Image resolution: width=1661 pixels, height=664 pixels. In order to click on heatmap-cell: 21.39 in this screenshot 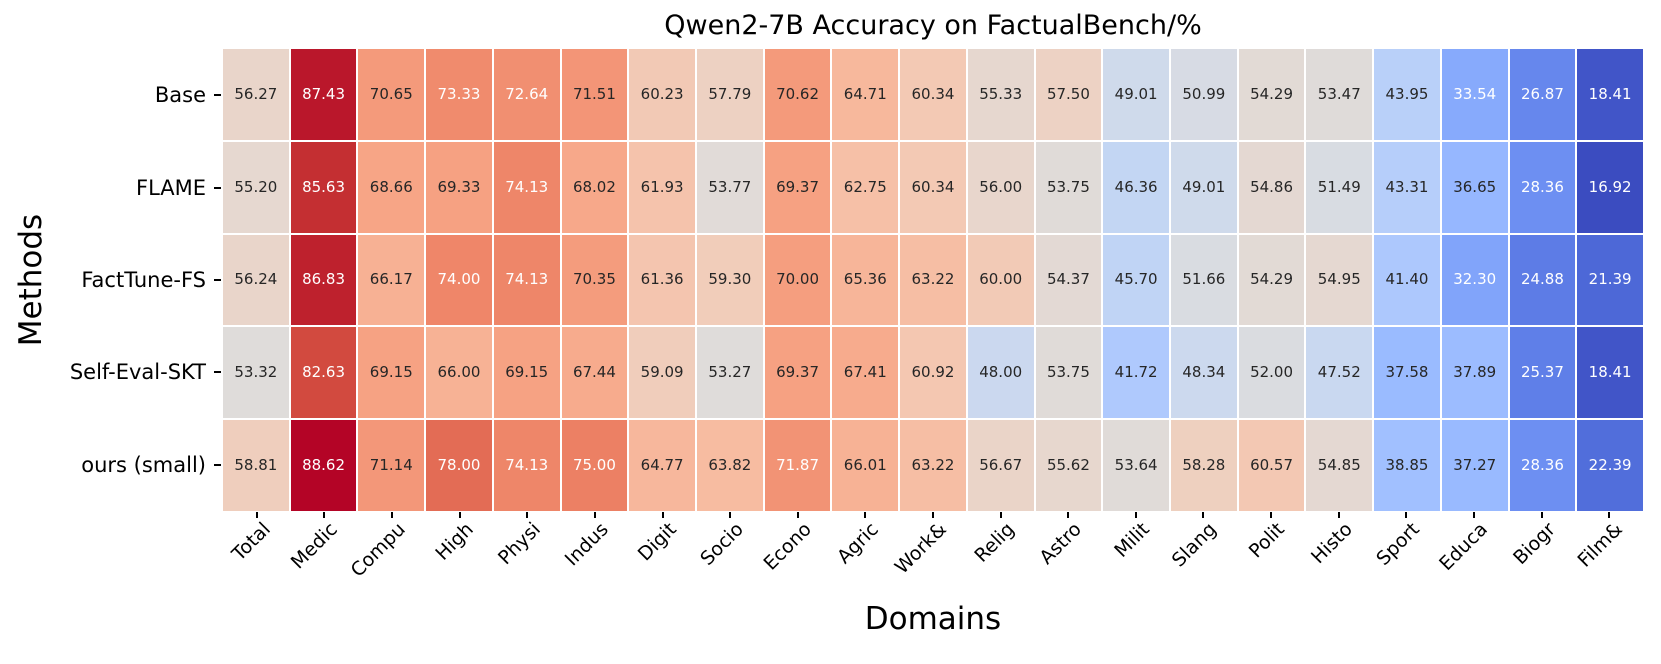, I will do `click(1610, 280)`.